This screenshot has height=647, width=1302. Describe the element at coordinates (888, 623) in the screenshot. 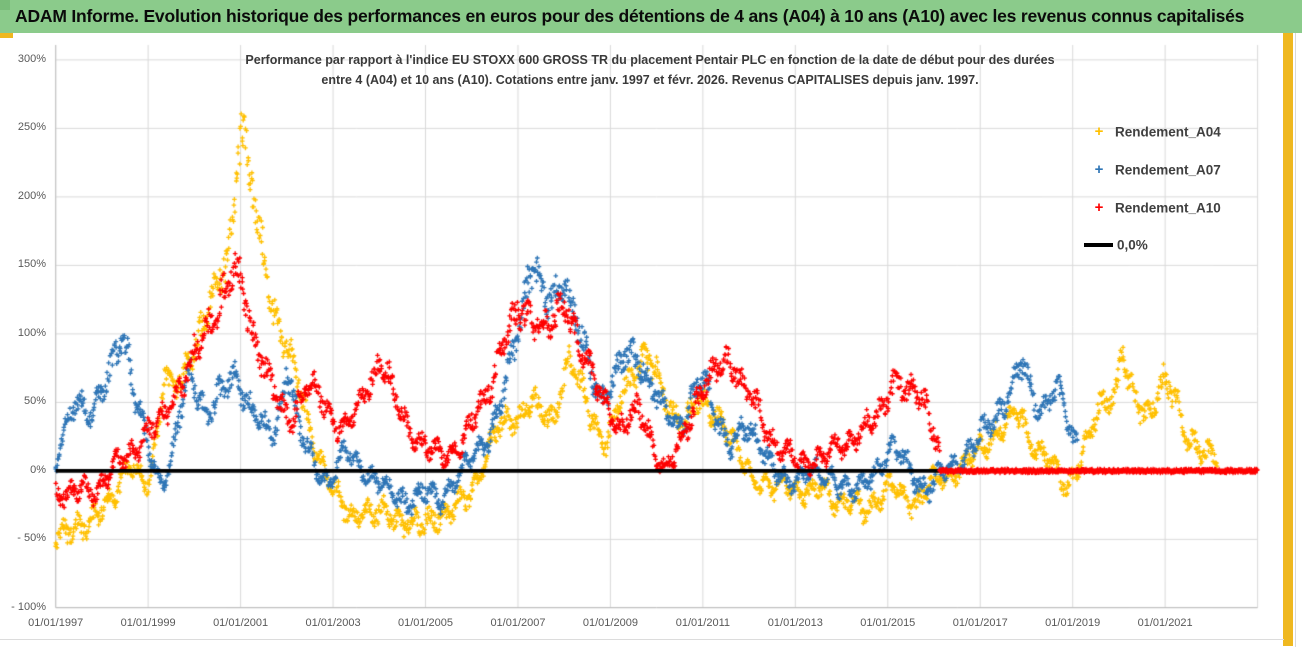

I see `x-tick-label: 01/01/2015` at that location.